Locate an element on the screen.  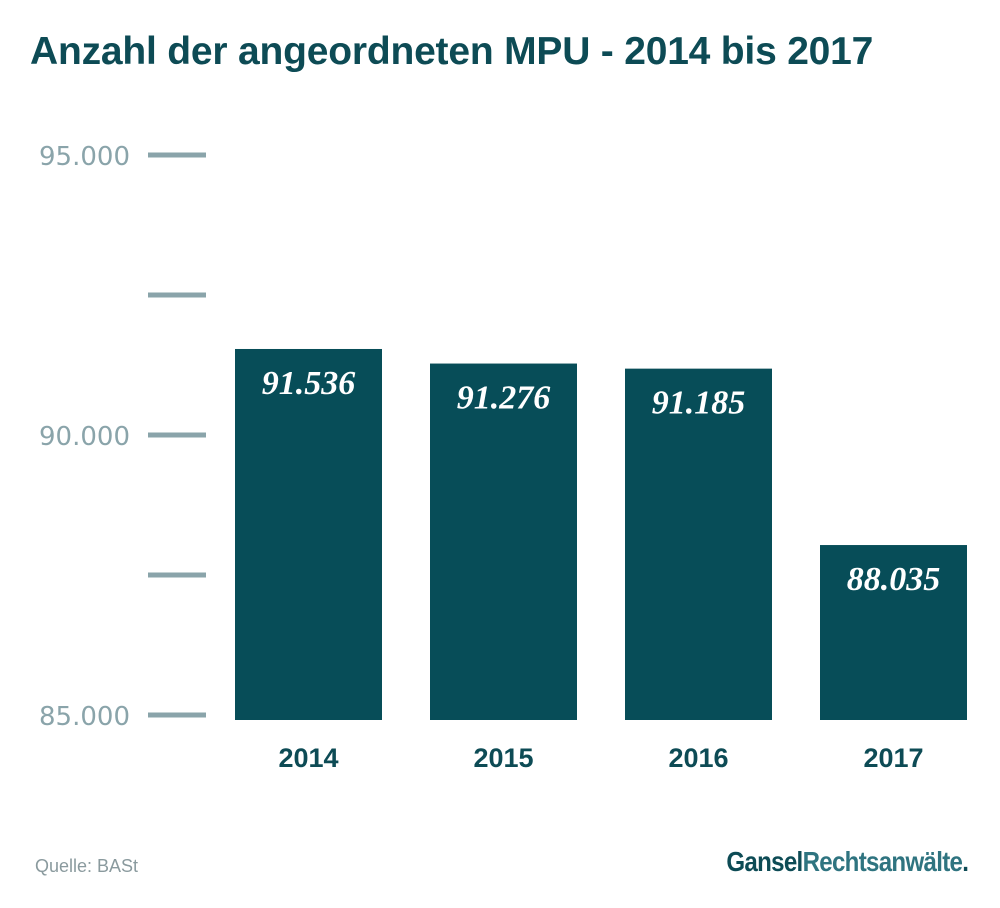
bar-2017 is located at coordinates (893, 632).